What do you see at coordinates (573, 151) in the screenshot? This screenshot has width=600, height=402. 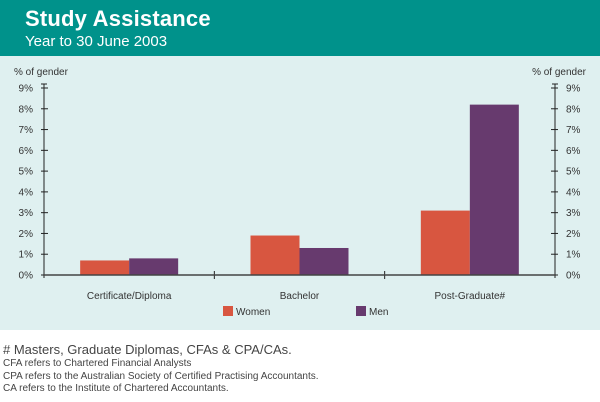 I see `y-tick-label-right: 6%` at bounding box center [573, 151].